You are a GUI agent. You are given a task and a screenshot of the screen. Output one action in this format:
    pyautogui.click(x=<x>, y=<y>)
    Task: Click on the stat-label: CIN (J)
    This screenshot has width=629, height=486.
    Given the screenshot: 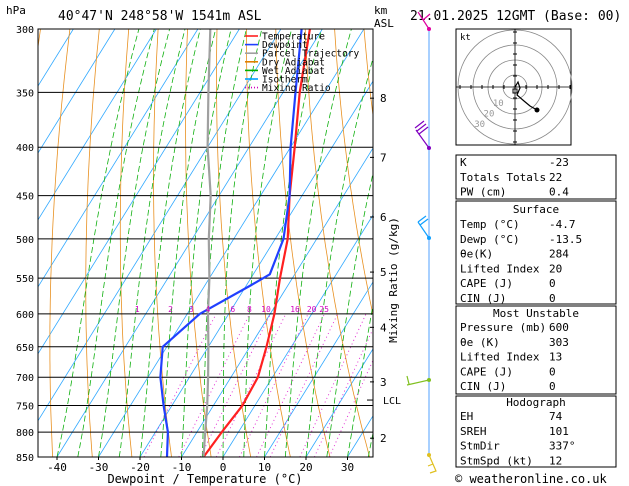 What is the action you would take?
    pyautogui.click(x=483, y=386)
    